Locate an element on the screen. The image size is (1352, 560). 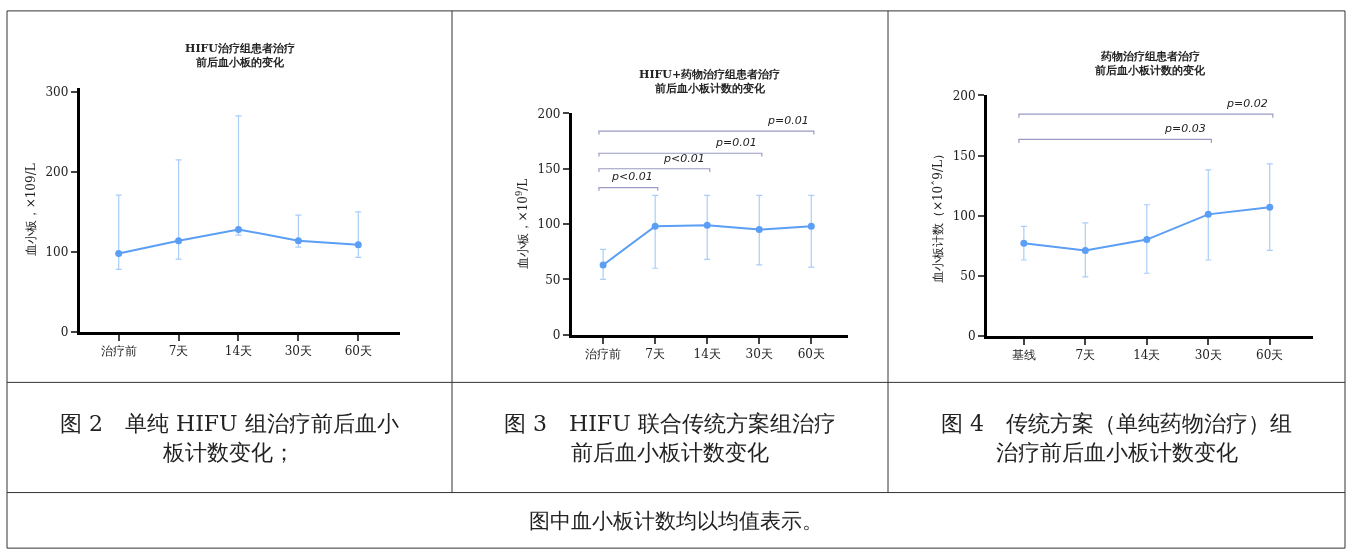
annotation: p=0.02 is located at coordinates (1247, 103).